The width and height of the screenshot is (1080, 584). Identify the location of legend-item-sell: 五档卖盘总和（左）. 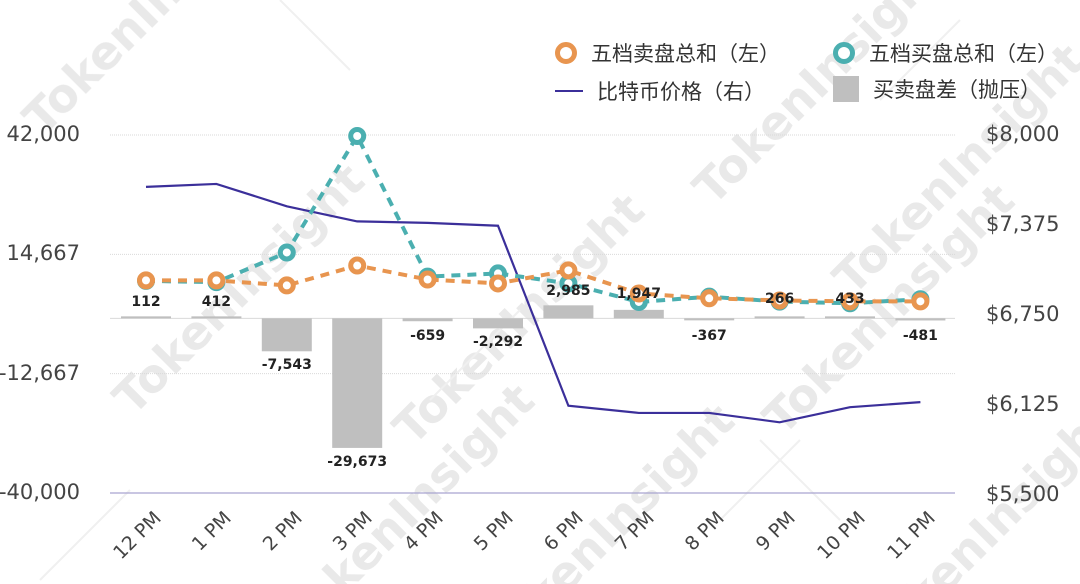
(667, 53).